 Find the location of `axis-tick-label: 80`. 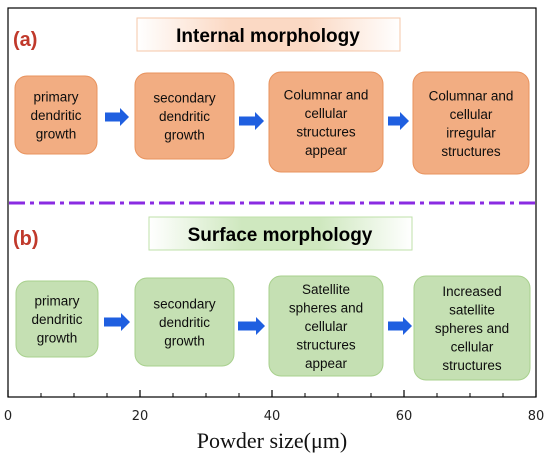

axis-tick-label: 80 is located at coordinates (536, 416).